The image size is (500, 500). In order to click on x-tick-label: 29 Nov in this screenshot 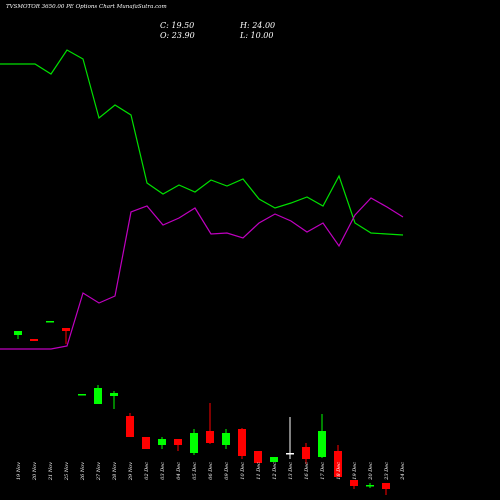, I will do `click(131, 471)`.